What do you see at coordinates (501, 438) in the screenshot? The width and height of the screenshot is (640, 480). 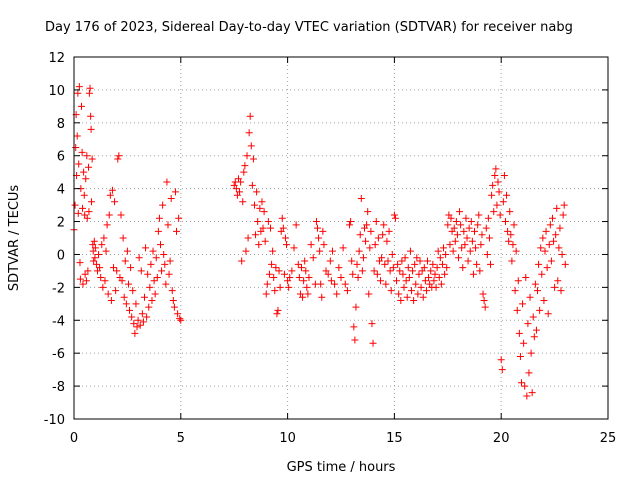 I see `x-tick-label: 20` at bounding box center [501, 438].